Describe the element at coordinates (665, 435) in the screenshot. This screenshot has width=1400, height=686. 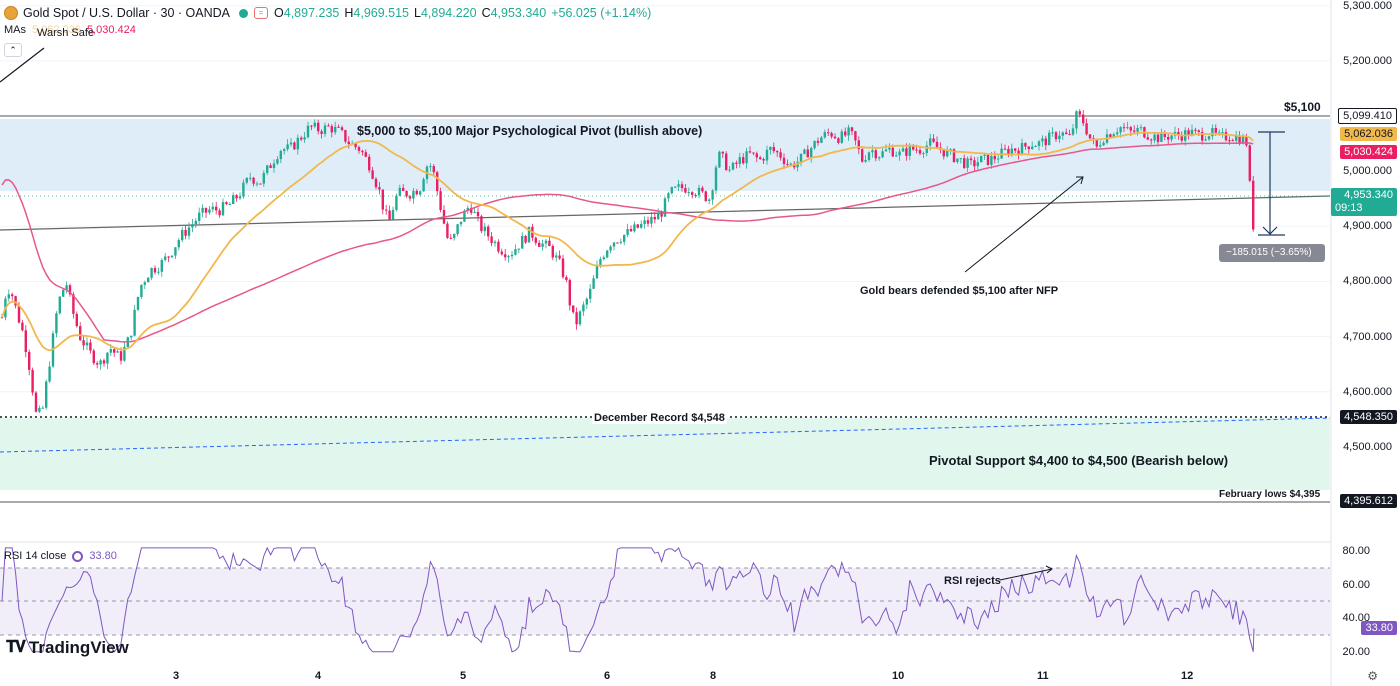
I see `blue-dashed-line` at that location.